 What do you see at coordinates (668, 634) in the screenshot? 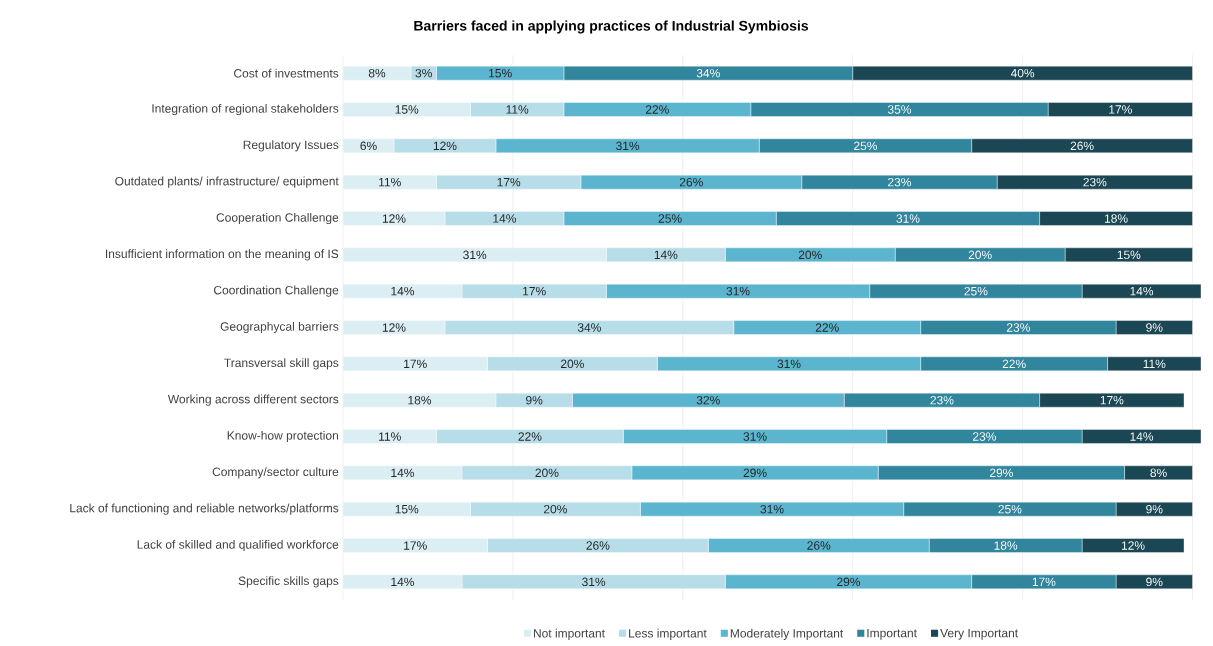
I see `legend-label: Less important` at bounding box center [668, 634].